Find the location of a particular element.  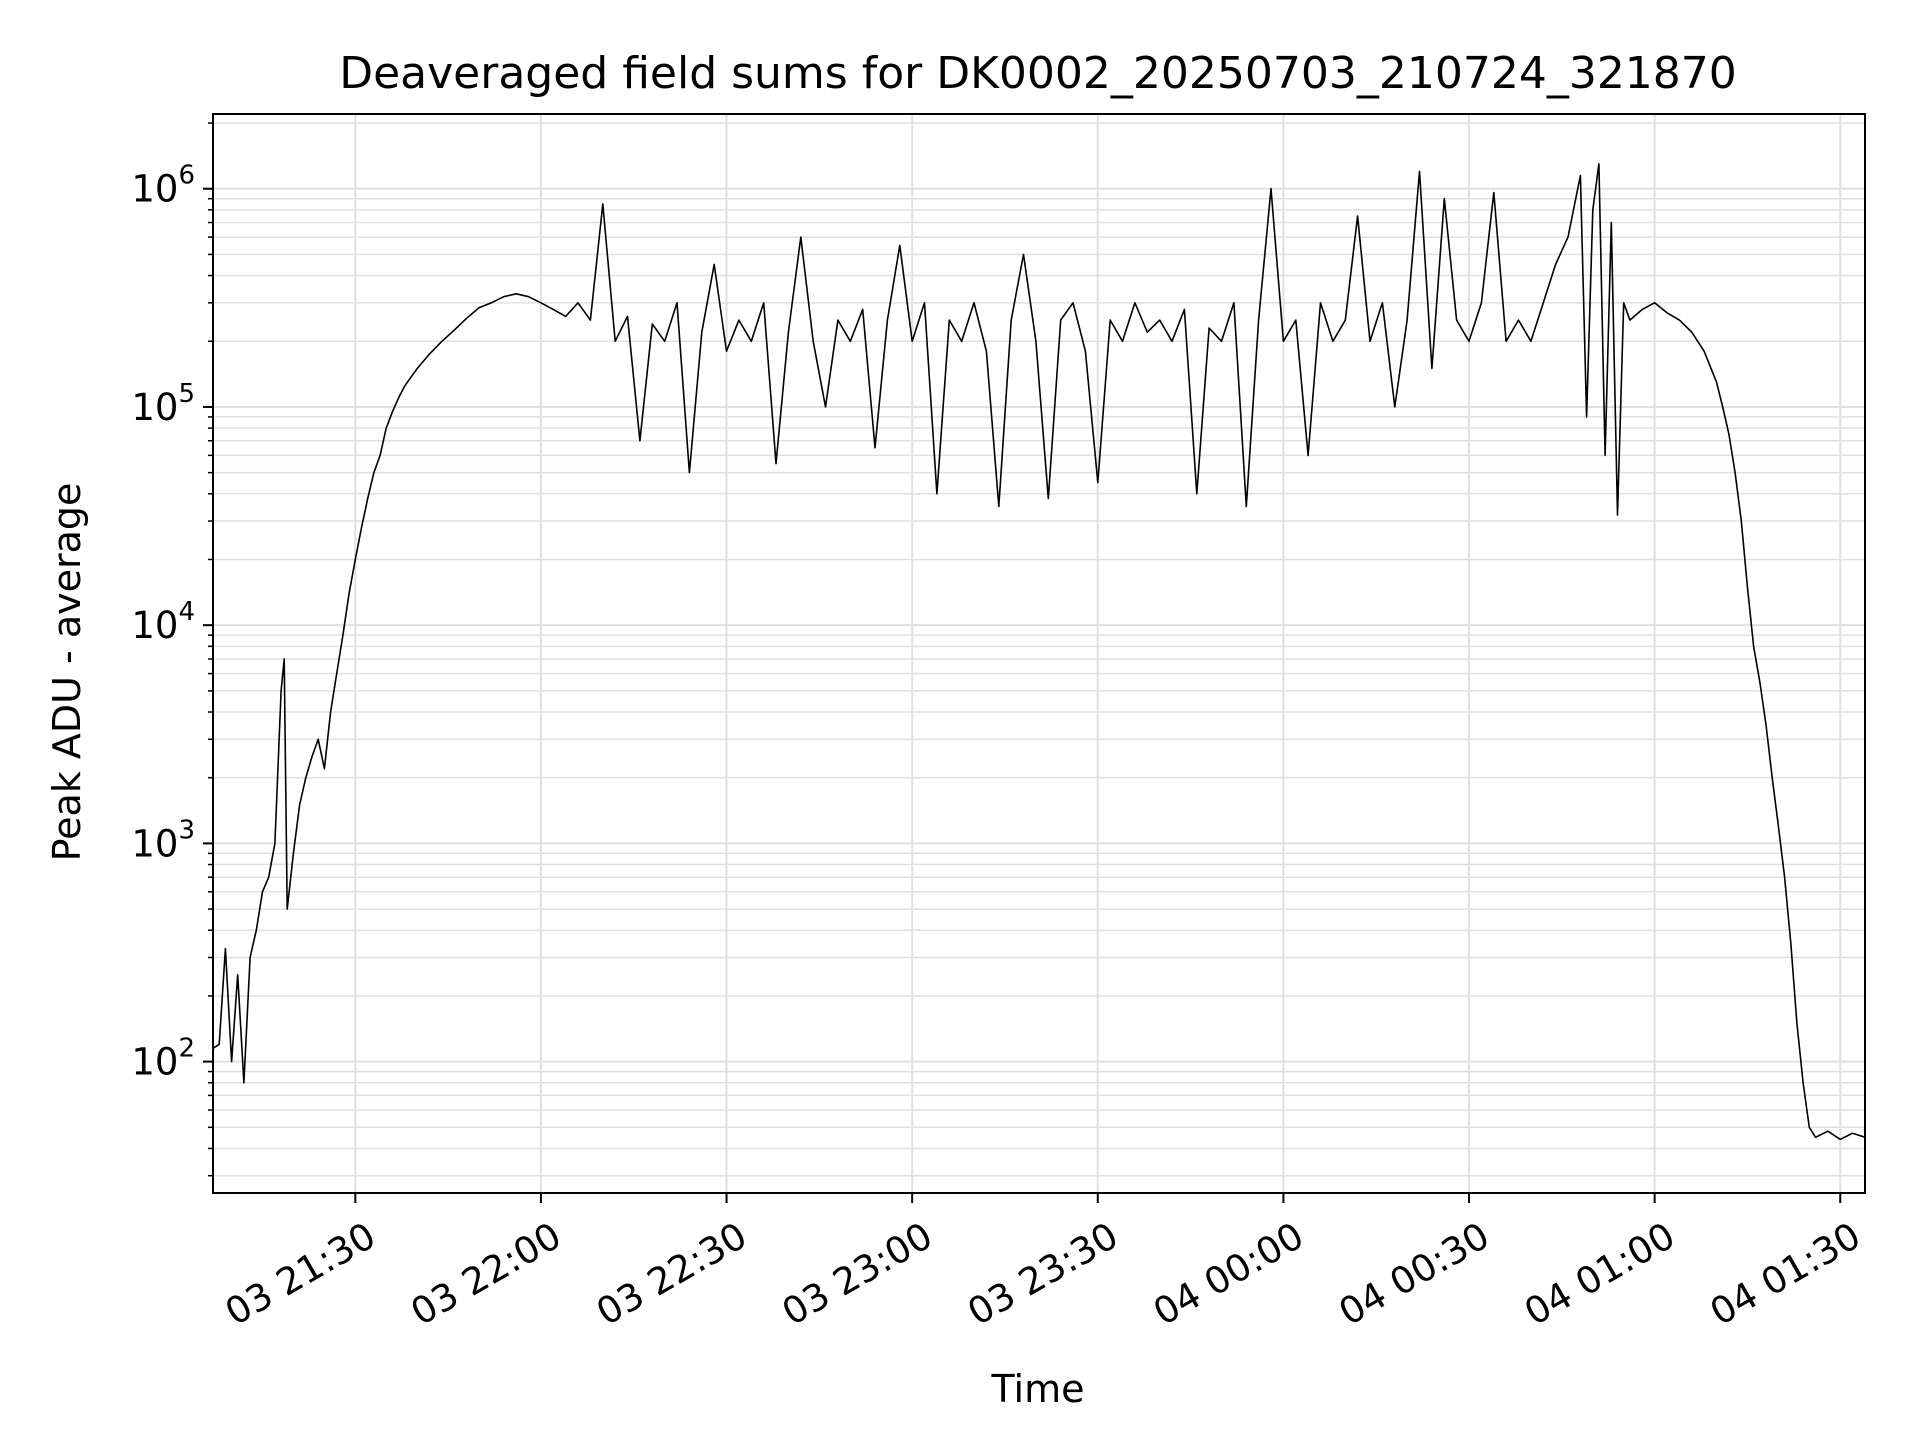

x-tick-label: 04 01:30 is located at coordinates (1785, 1274).